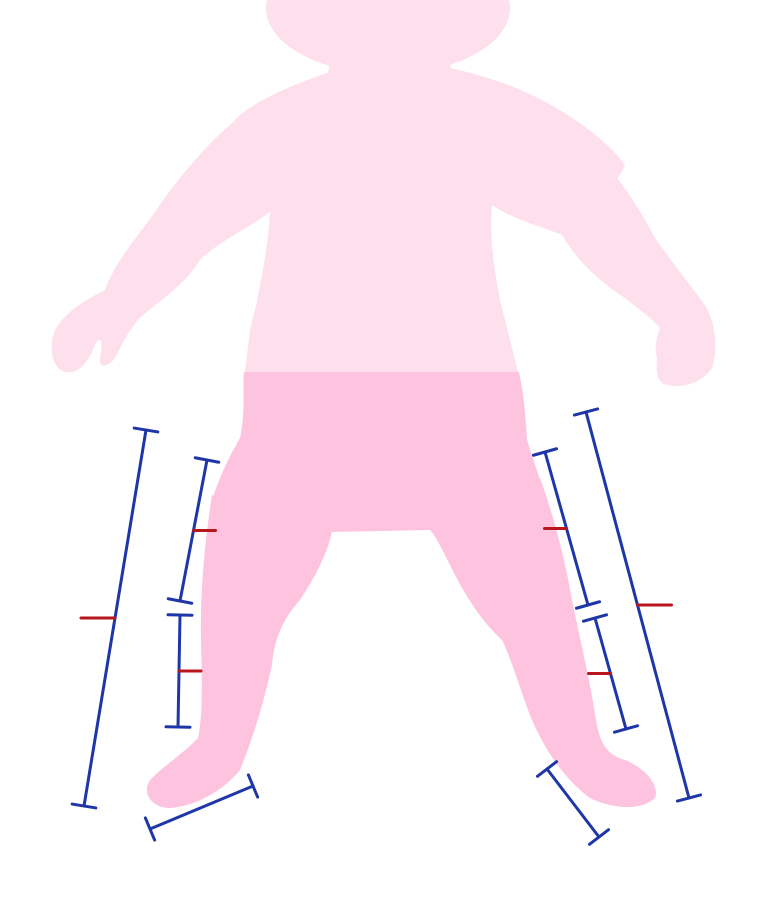 The width and height of the screenshot is (768, 915). What do you see at coordinates (637, 605) in the screenshot?
I see `right-full-leg-length` at bounding box center [637, 605].